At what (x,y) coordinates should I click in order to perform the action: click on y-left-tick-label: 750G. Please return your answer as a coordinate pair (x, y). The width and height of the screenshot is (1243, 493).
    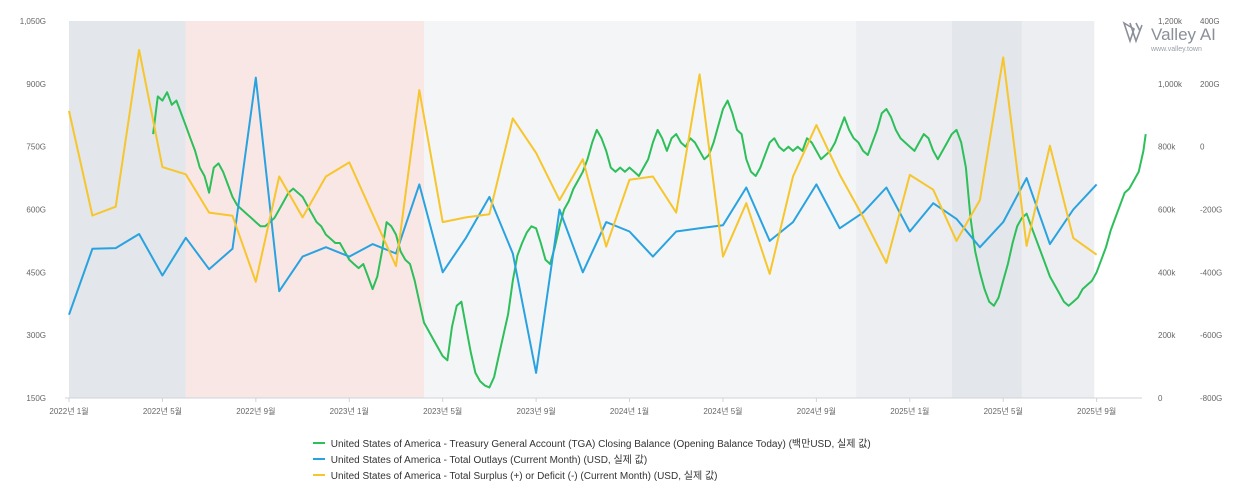
    Looking at the image, I should click on (36, 147).